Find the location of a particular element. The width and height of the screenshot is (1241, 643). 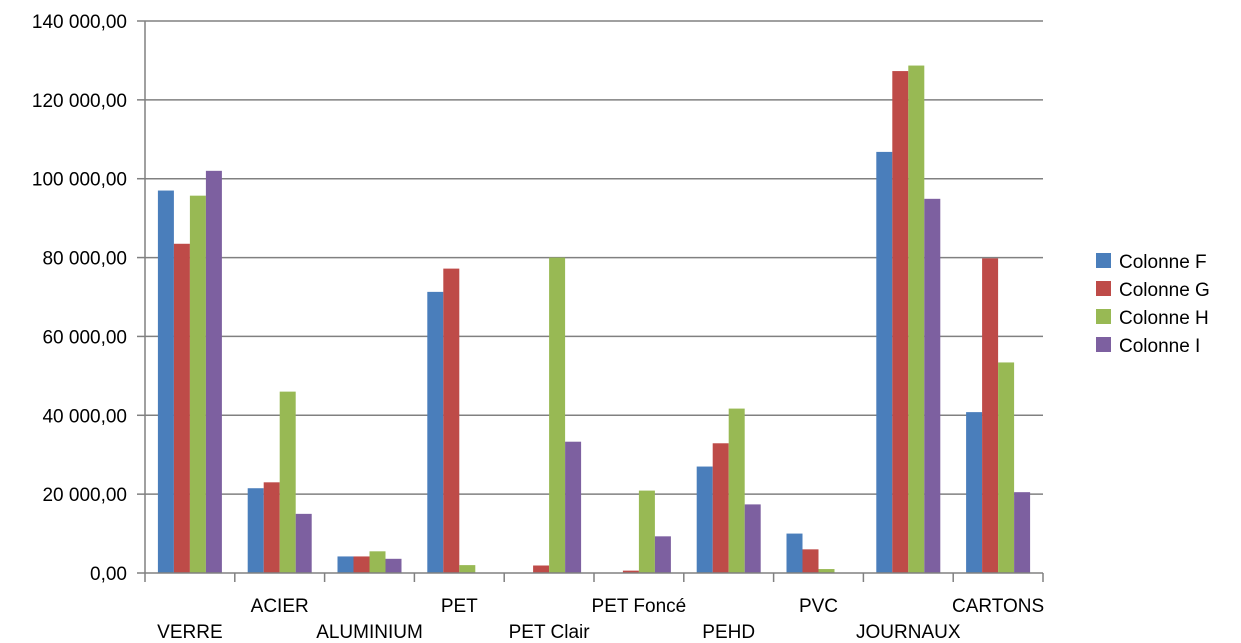

y-tick-label: 100 000,00 is located at coordinates (79, 180).